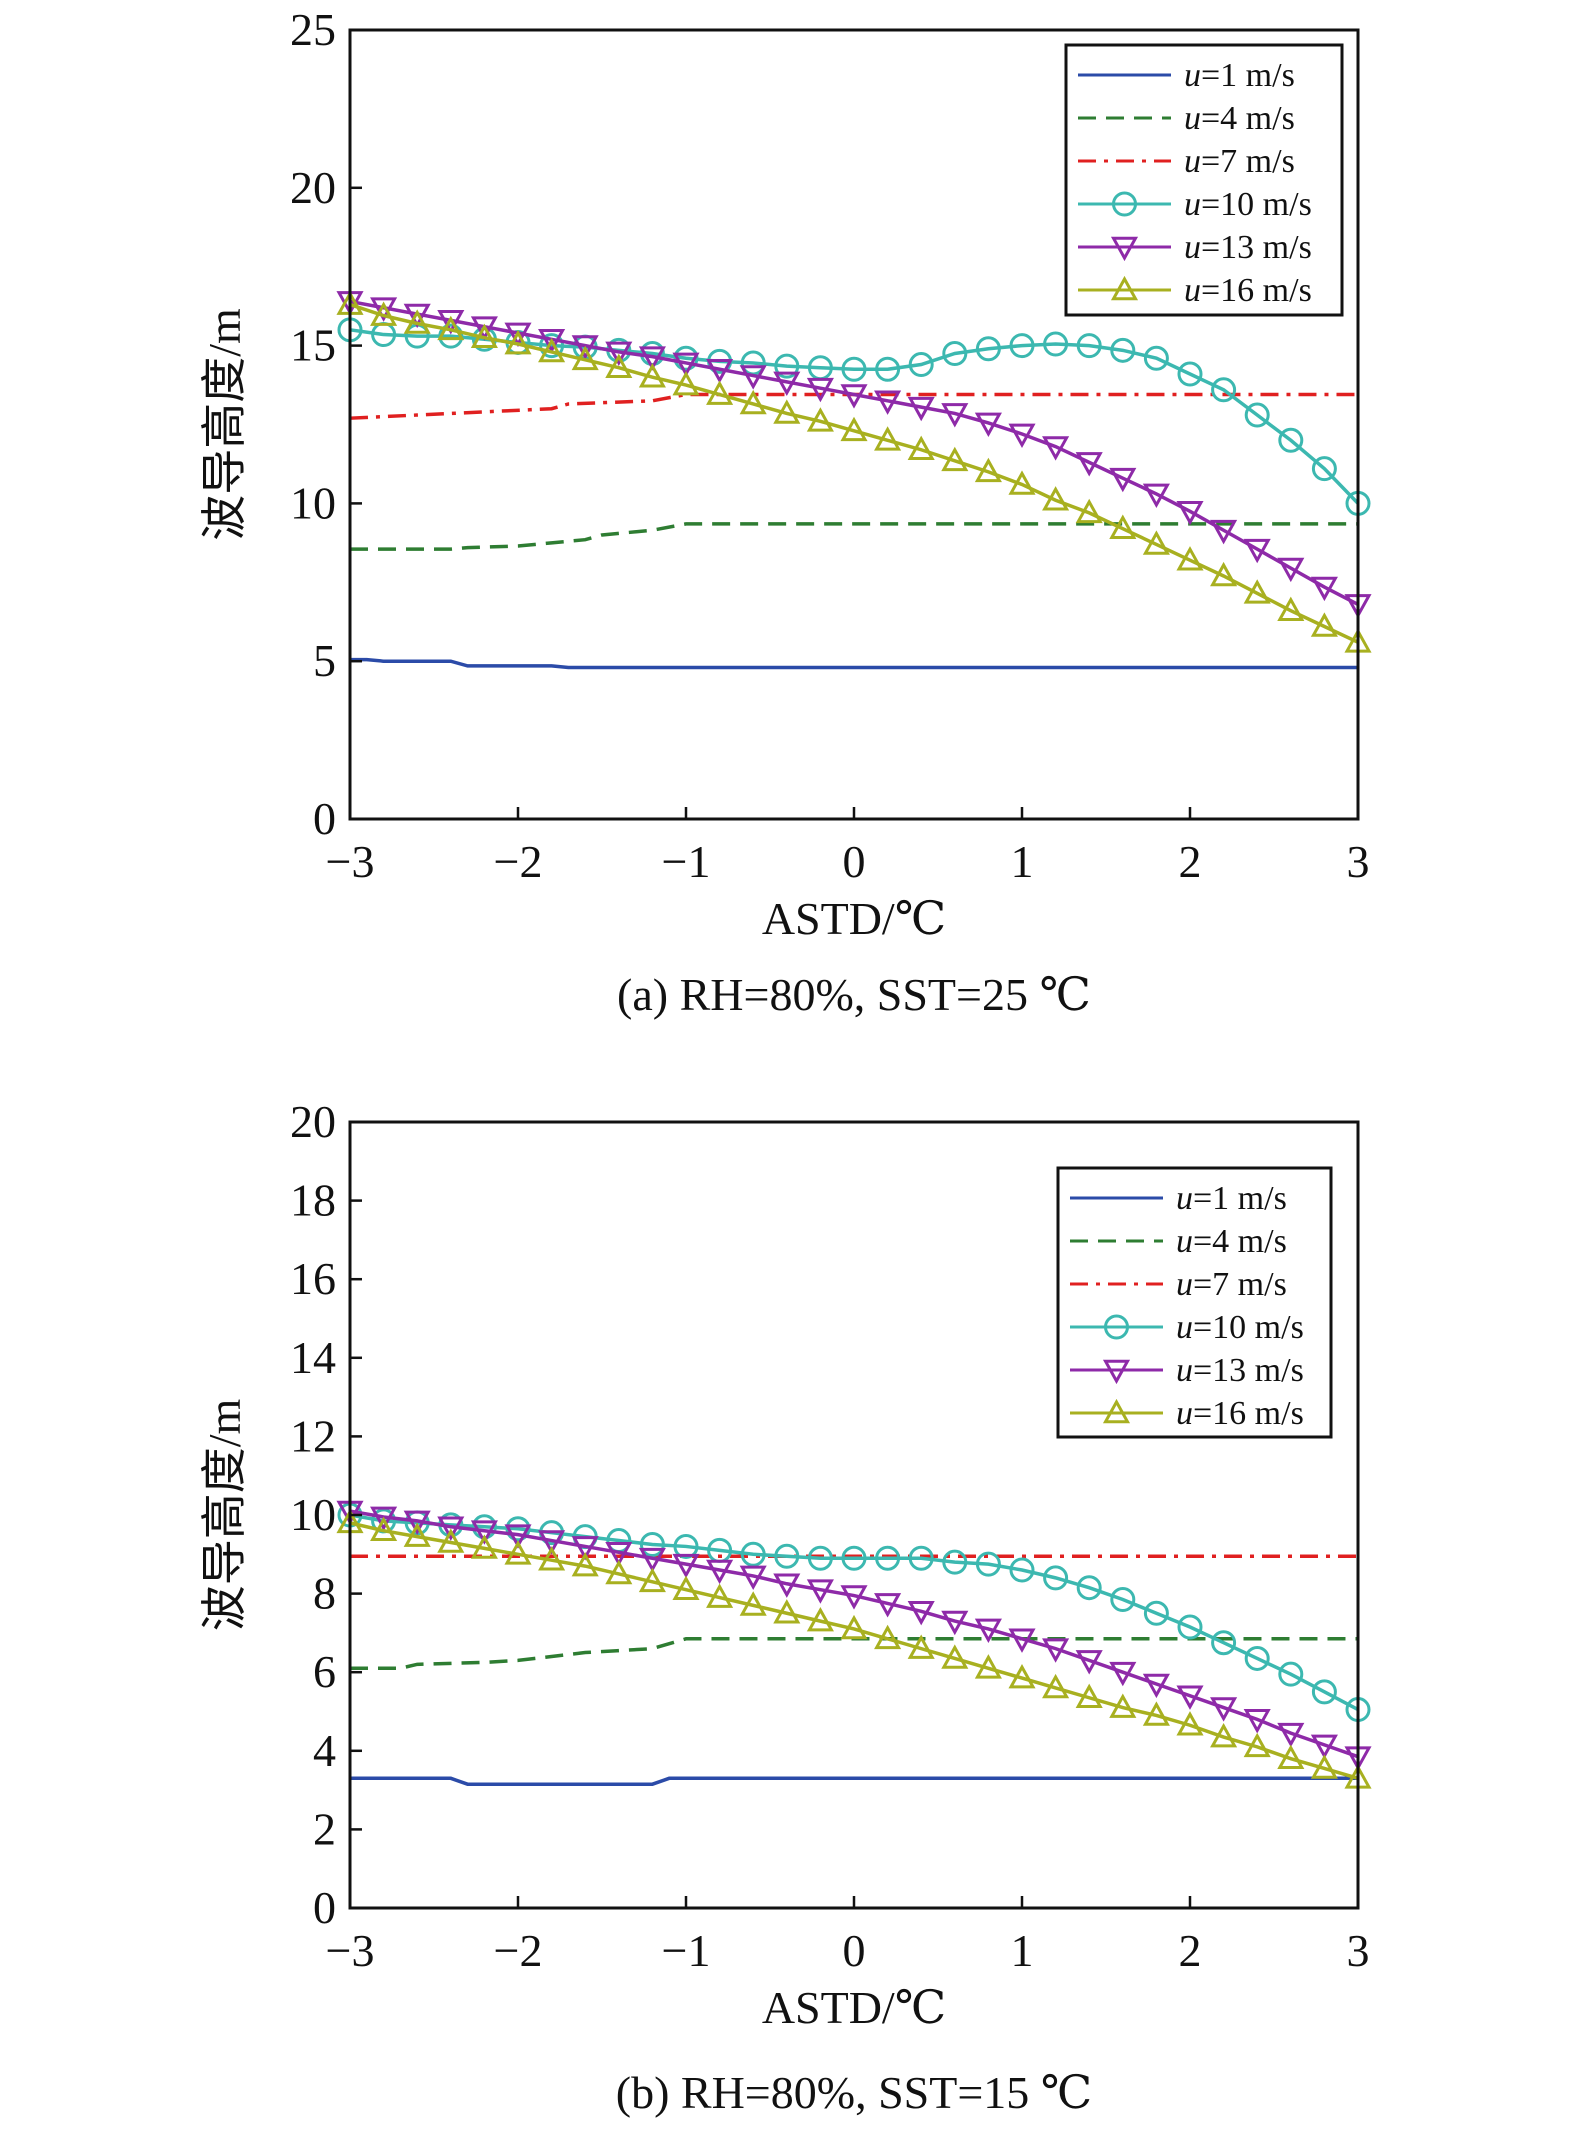 This screenshot has height=2140, width=1575. I want to click on x-tick-label: −2, so click(518, 861).